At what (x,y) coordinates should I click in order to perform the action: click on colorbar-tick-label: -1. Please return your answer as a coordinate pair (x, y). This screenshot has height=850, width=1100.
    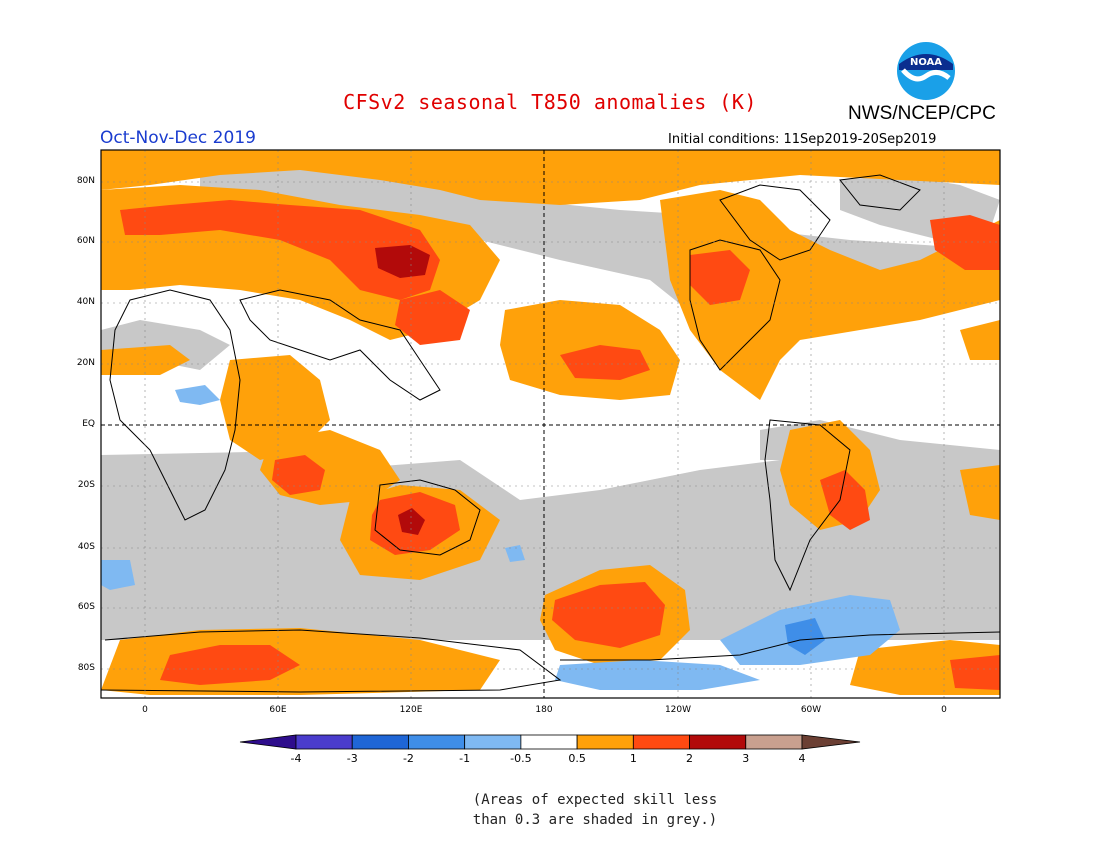
    Looking at the image, I should click on (465, 758).